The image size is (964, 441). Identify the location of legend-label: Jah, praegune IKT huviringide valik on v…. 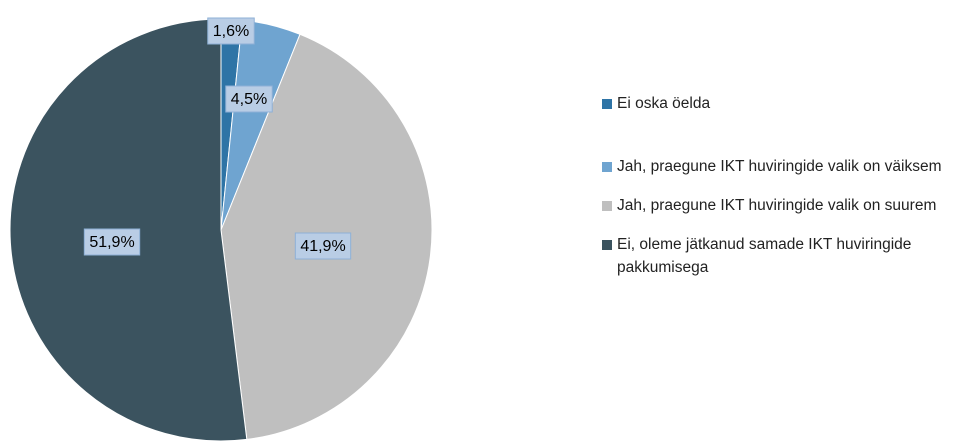
(779, 166).